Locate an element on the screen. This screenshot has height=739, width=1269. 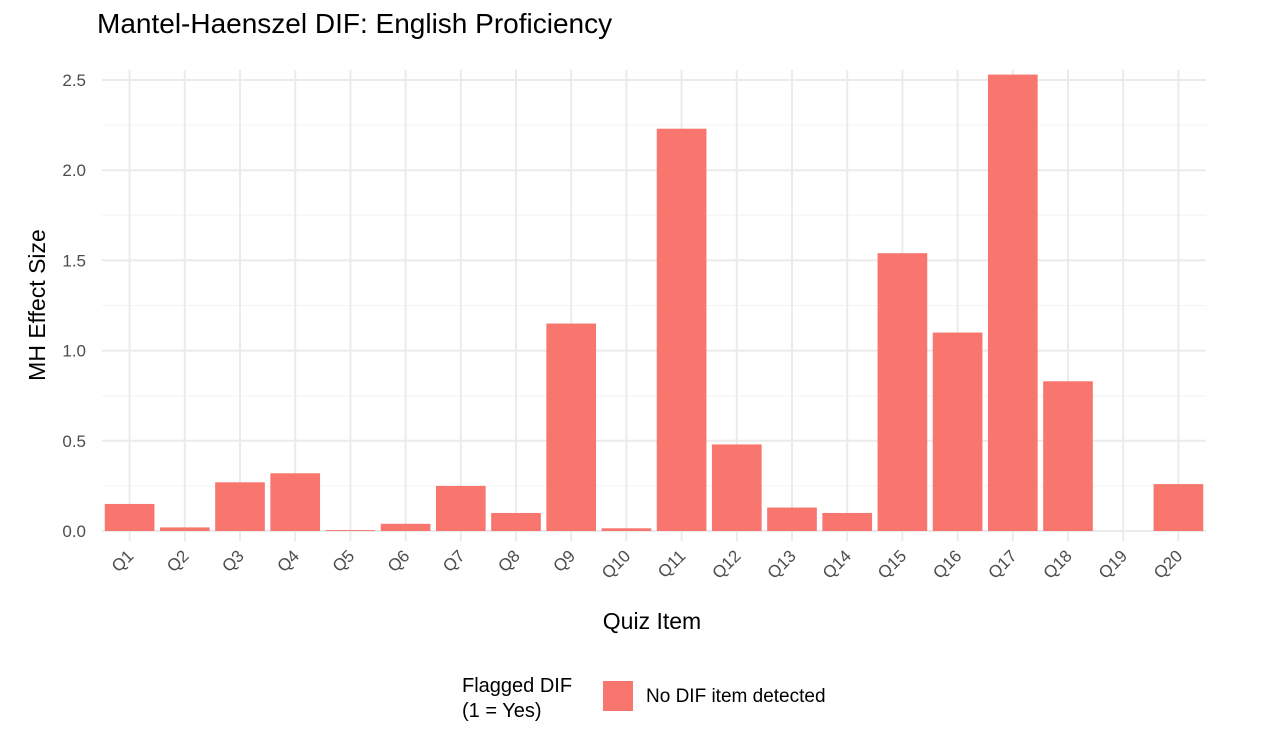
x-tick-label: Q1 is located at coordinates (122, 560).